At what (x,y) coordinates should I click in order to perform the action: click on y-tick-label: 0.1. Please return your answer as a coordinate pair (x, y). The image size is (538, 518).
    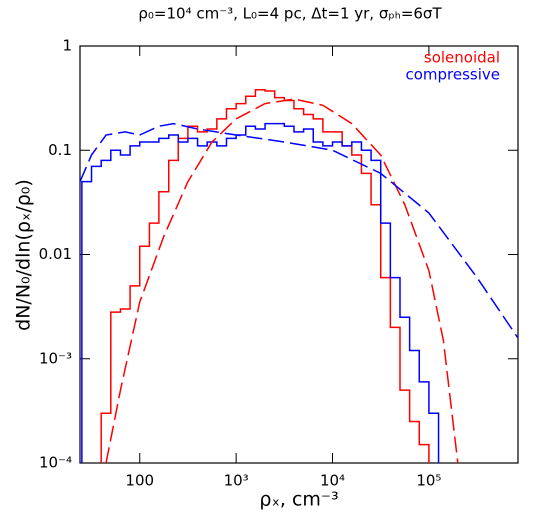
    Looking at the image, I should click on (60, 150).